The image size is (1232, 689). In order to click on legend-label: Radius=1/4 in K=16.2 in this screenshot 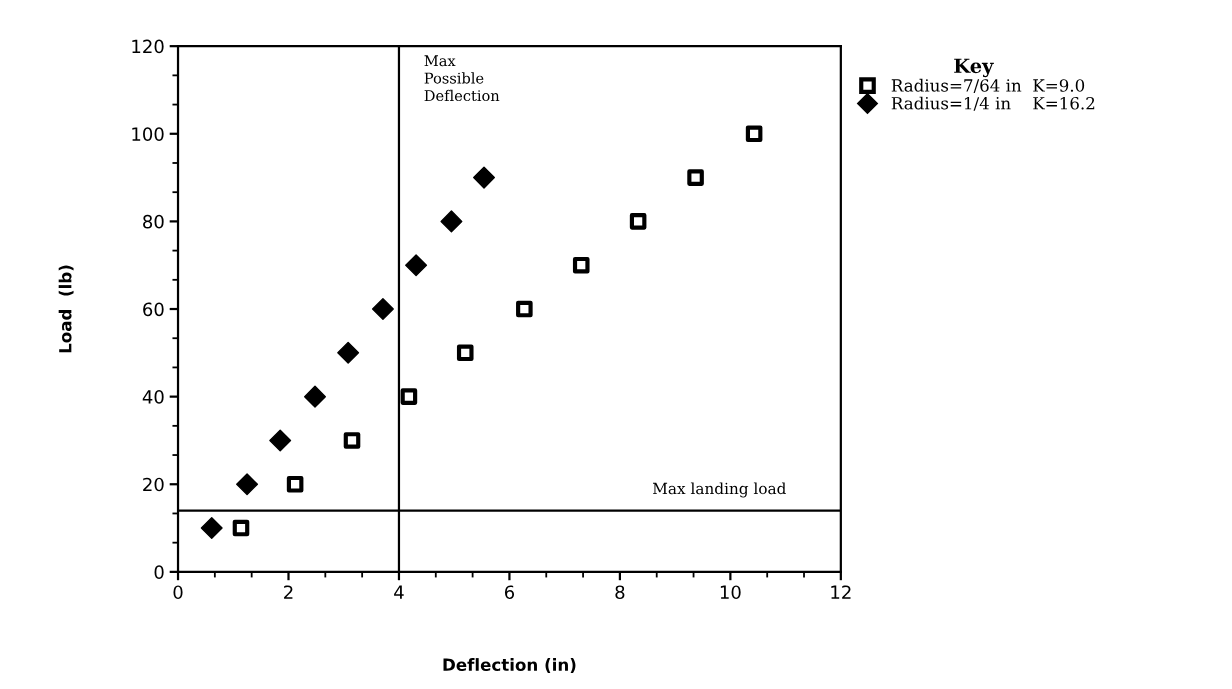, I will do `click(993, 103)`.